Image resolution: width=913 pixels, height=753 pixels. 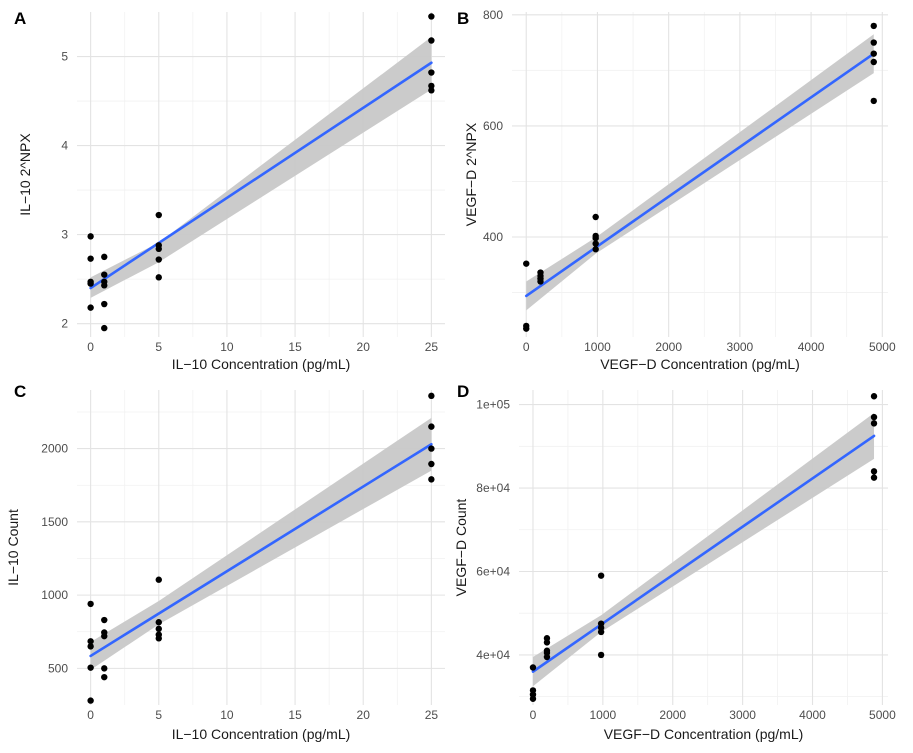 What do you see at coordinates (64, 235) in the screenshot?
I see `y-tick-label: 3` at bounding box center [64, 235].